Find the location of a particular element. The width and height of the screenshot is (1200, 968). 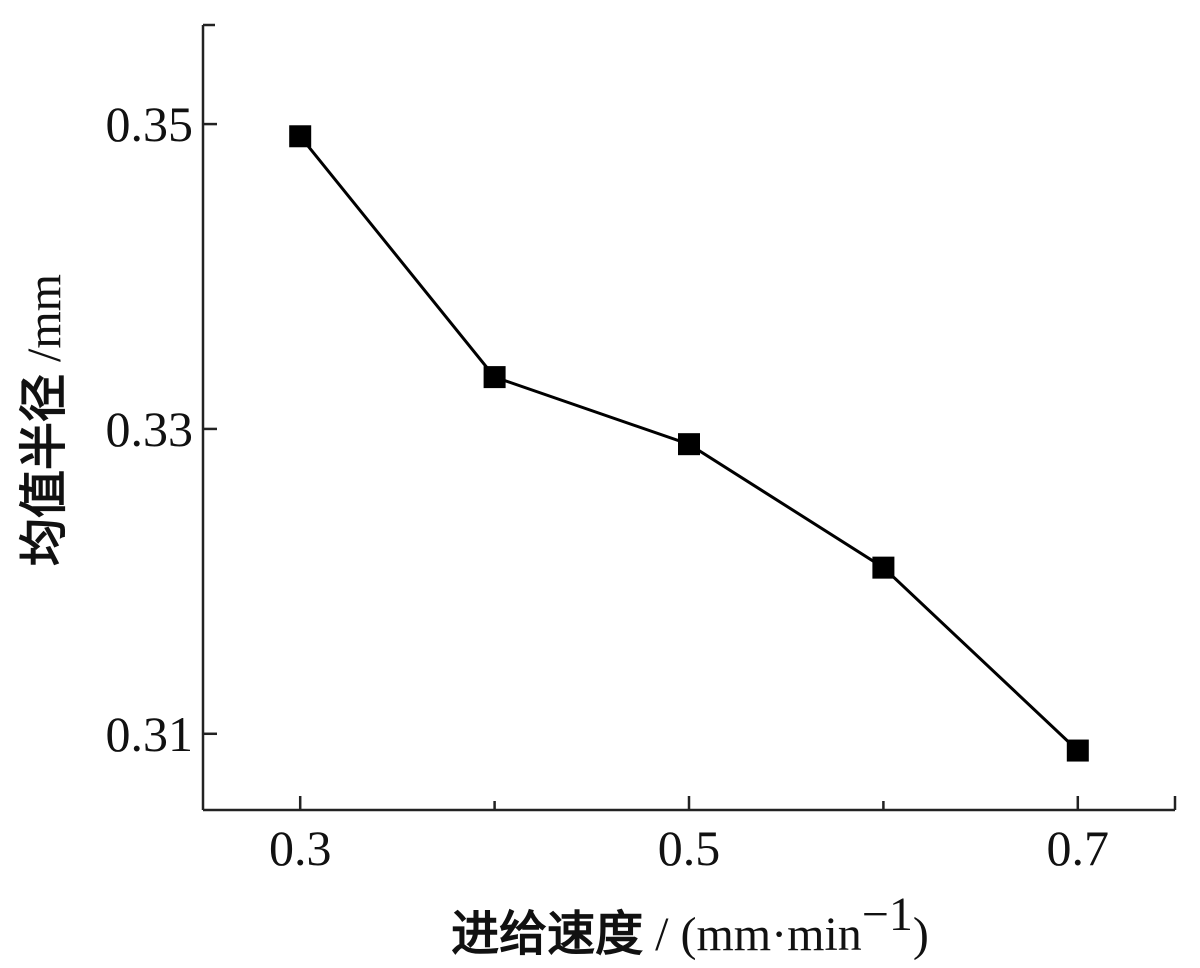

x-axis-unit-sup: −1 is located at coordinates (887, 914).